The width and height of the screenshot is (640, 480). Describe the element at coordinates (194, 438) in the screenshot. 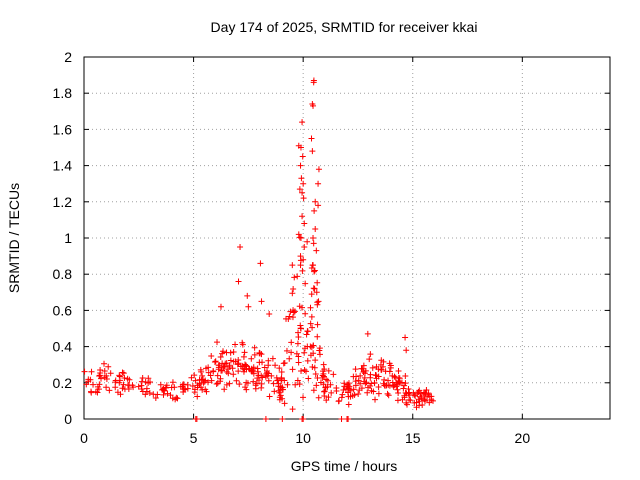

I see `x-tick-label: 5` at that location.